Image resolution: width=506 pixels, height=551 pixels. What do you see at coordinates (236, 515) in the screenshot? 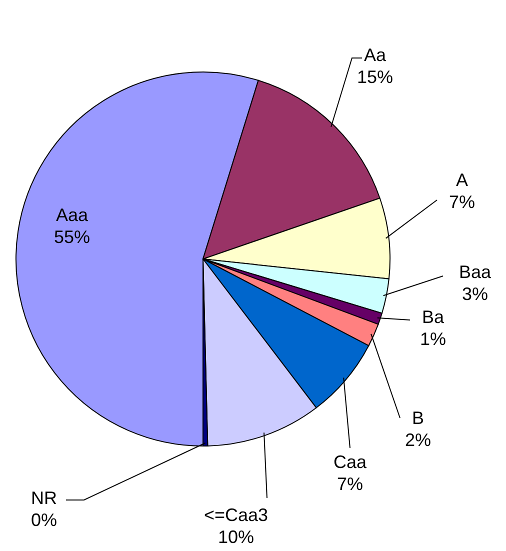
I see `slice-label: <=Caa3` at bounding box center [236, 515].